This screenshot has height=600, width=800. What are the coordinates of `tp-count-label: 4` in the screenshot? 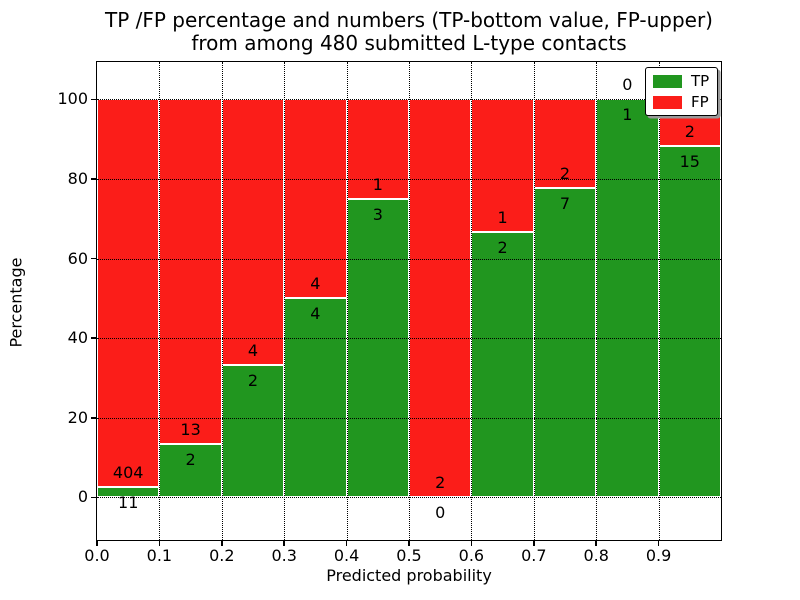 It's located at (315, 314).